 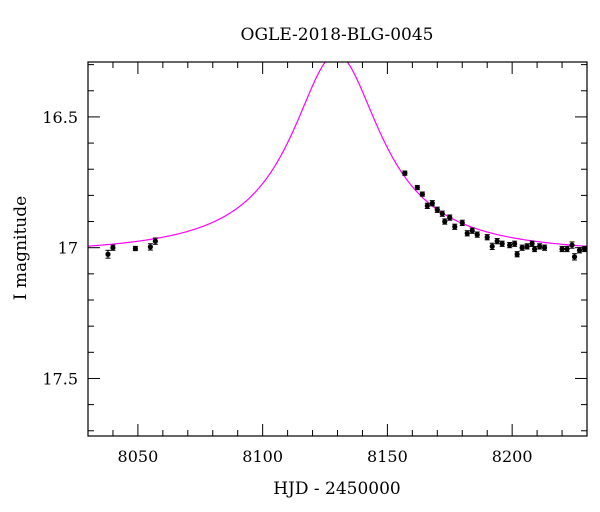 What do you see at coordinates (60, 378) in the screenshot?
I see `y-tick-label: 17.5` at bounding box center [60, 378].